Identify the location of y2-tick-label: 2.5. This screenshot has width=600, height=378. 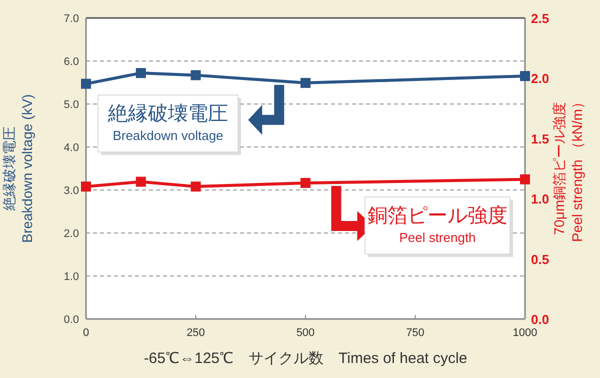
(540, 18).